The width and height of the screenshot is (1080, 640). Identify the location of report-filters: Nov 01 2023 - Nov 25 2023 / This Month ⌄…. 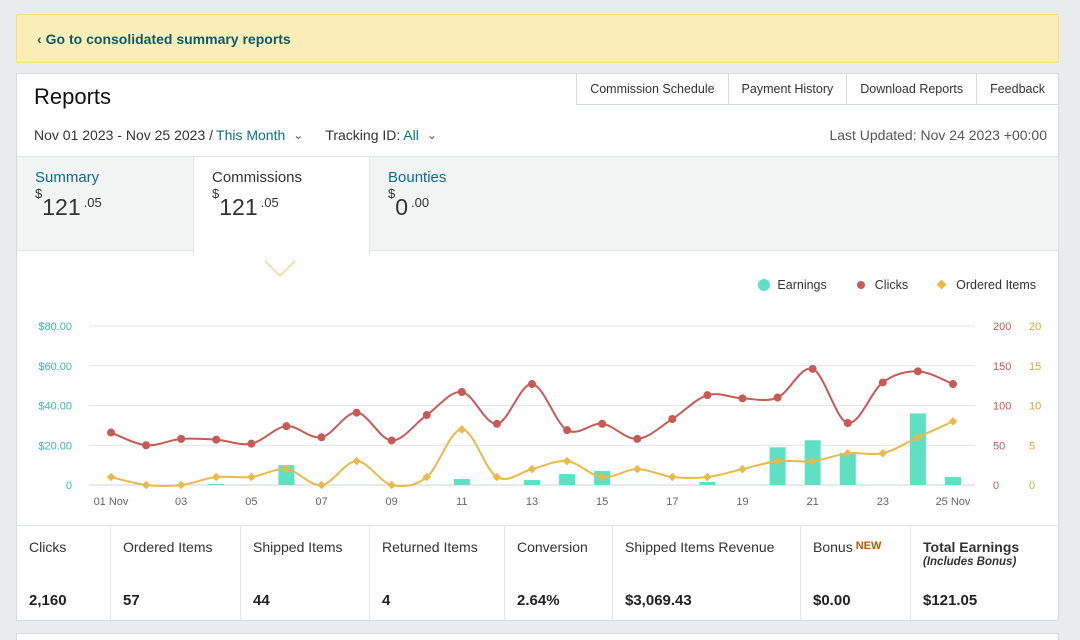
(235, 135).